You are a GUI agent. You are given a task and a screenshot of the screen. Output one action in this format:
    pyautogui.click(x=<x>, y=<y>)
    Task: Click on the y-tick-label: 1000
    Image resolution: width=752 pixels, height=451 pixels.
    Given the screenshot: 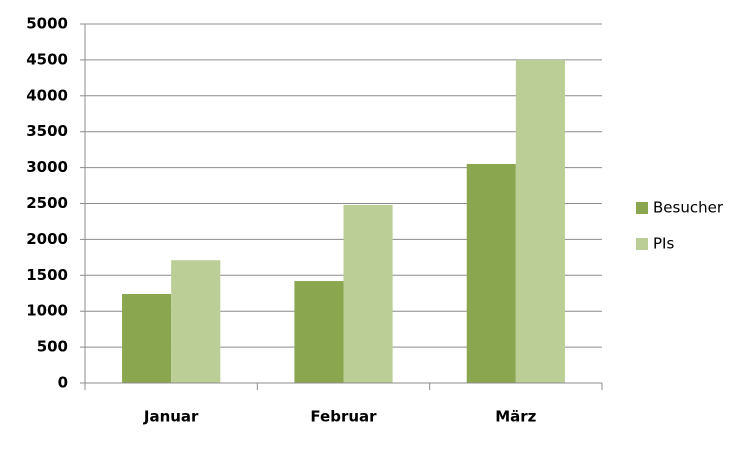 What is the action you would take?
    pyautogui.click(x=47, y=311)
    